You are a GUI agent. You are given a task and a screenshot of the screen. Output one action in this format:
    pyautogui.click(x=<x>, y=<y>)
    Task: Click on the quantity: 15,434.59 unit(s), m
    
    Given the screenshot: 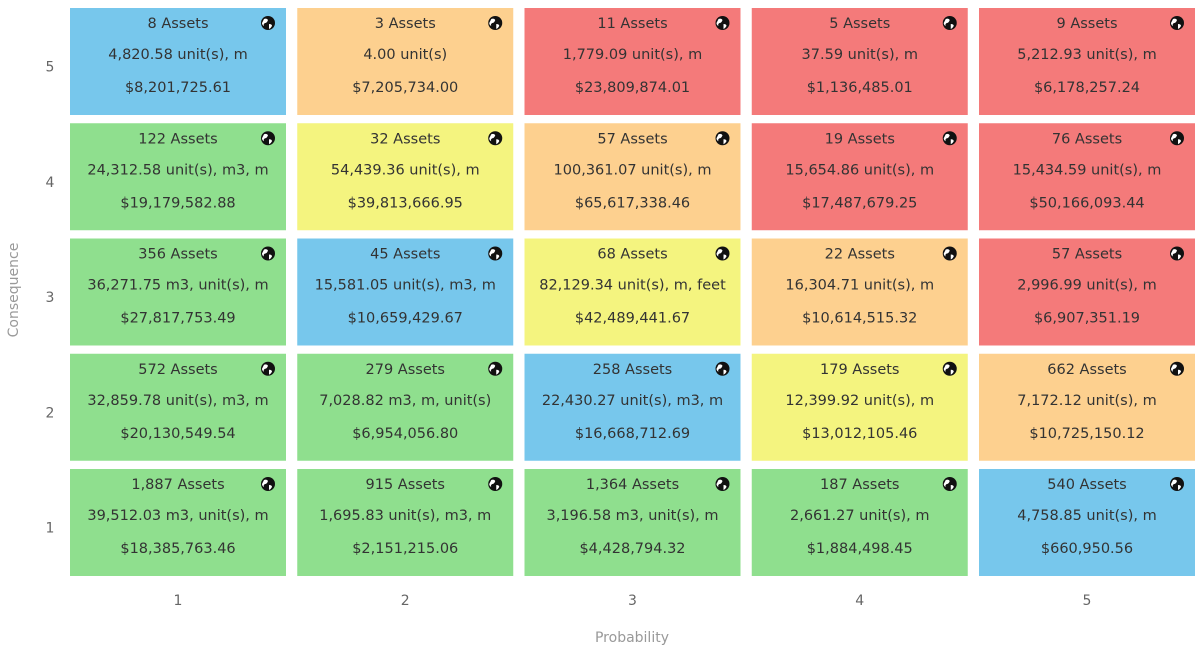 What is the action you would take?
    pyautogui.click(x=1087, y=170)
    